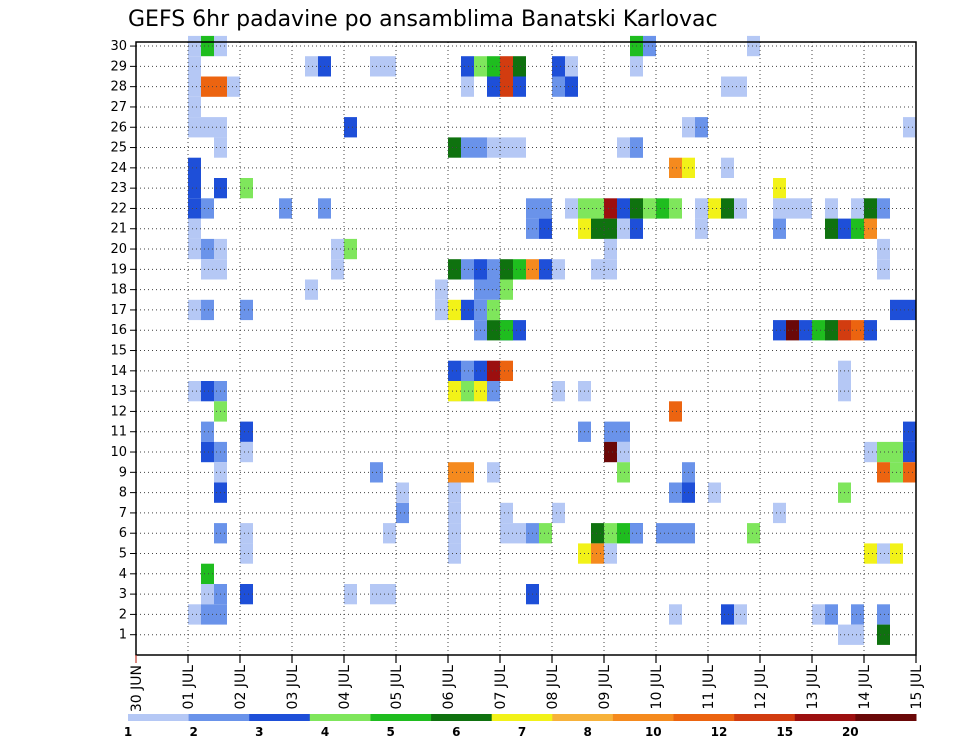 Image resolution: width=960 pixels, height=742 pixels. Describe the element at coordinates (128, 732) in the screenshot. I see `colorbar-label: 1` at that location.